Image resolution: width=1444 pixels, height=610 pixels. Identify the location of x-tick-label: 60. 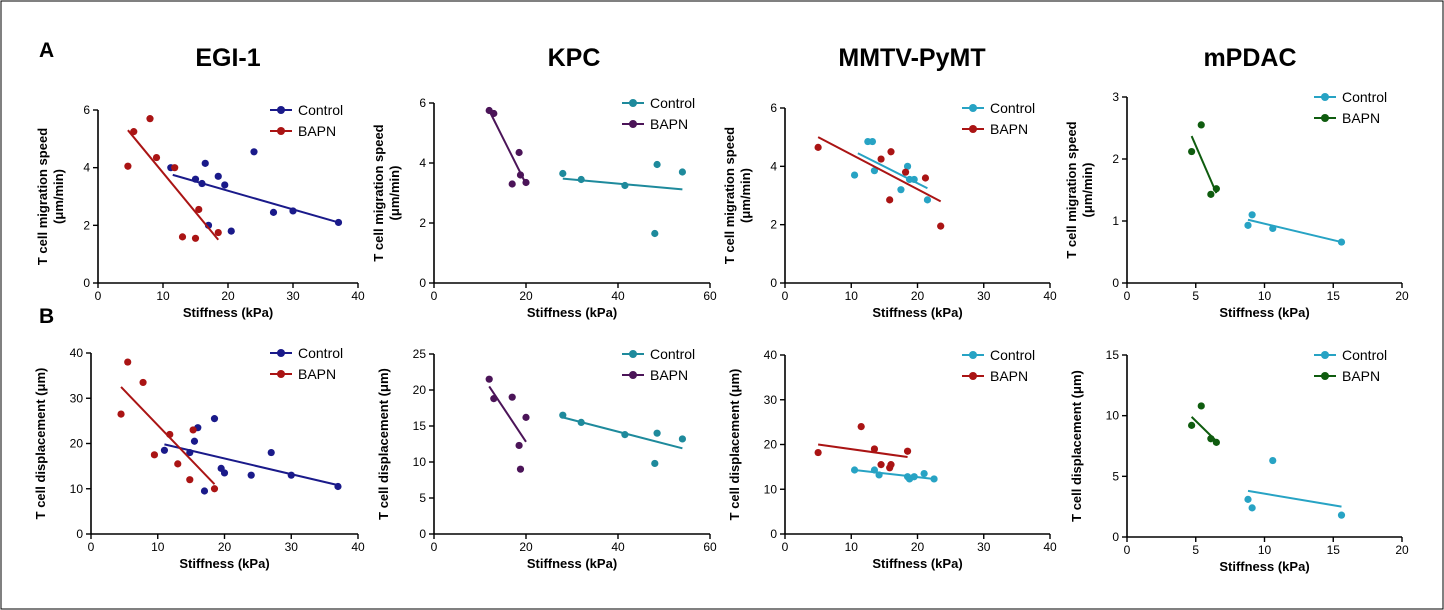
(710, 296).